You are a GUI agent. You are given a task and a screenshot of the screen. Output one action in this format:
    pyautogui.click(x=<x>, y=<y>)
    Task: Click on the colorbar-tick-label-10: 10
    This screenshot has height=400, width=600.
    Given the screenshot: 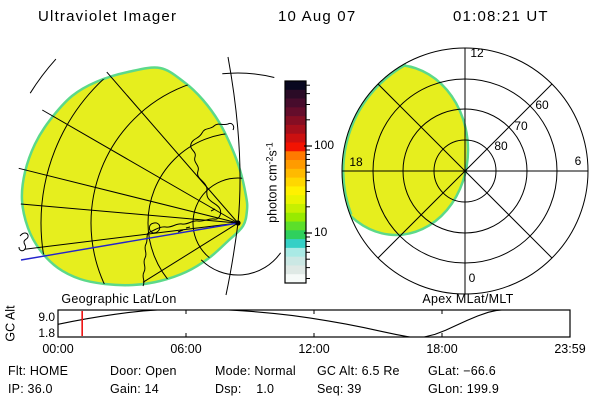 What is the action you would take?
    pyautogui.click(x=321, y=232)
    